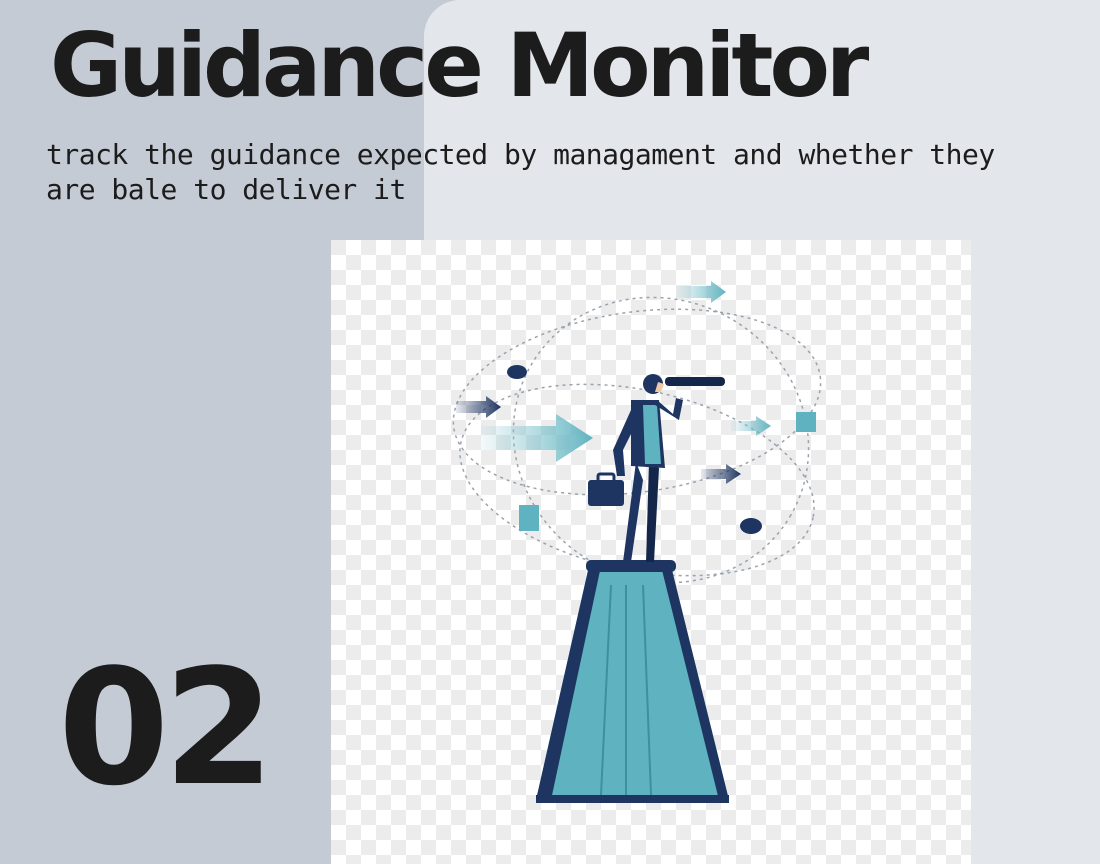  What do you see at coordinates (656, 468) in the screenshot?
I see `person-with-telescope` at bounding box center [656, 468].